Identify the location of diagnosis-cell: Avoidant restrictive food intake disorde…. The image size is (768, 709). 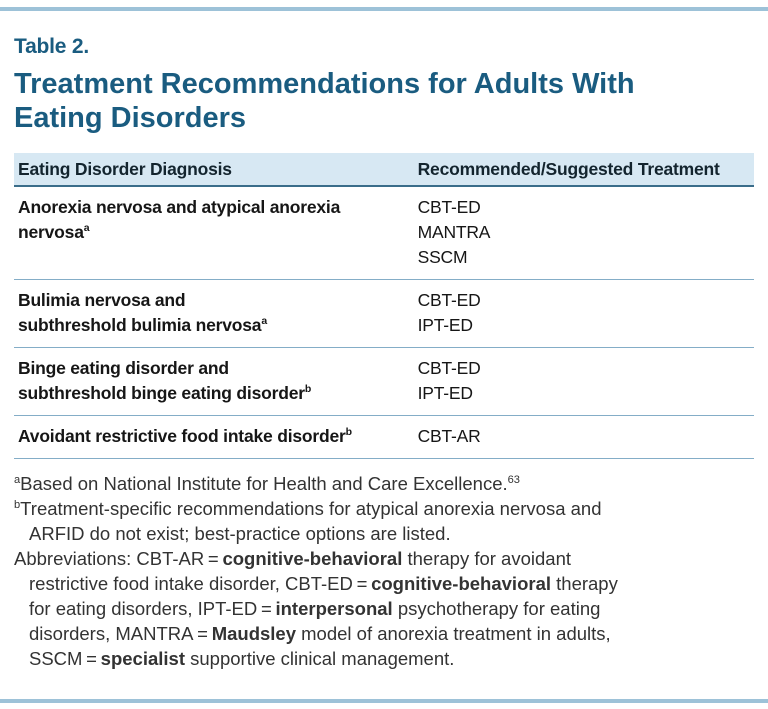
(214, 437).